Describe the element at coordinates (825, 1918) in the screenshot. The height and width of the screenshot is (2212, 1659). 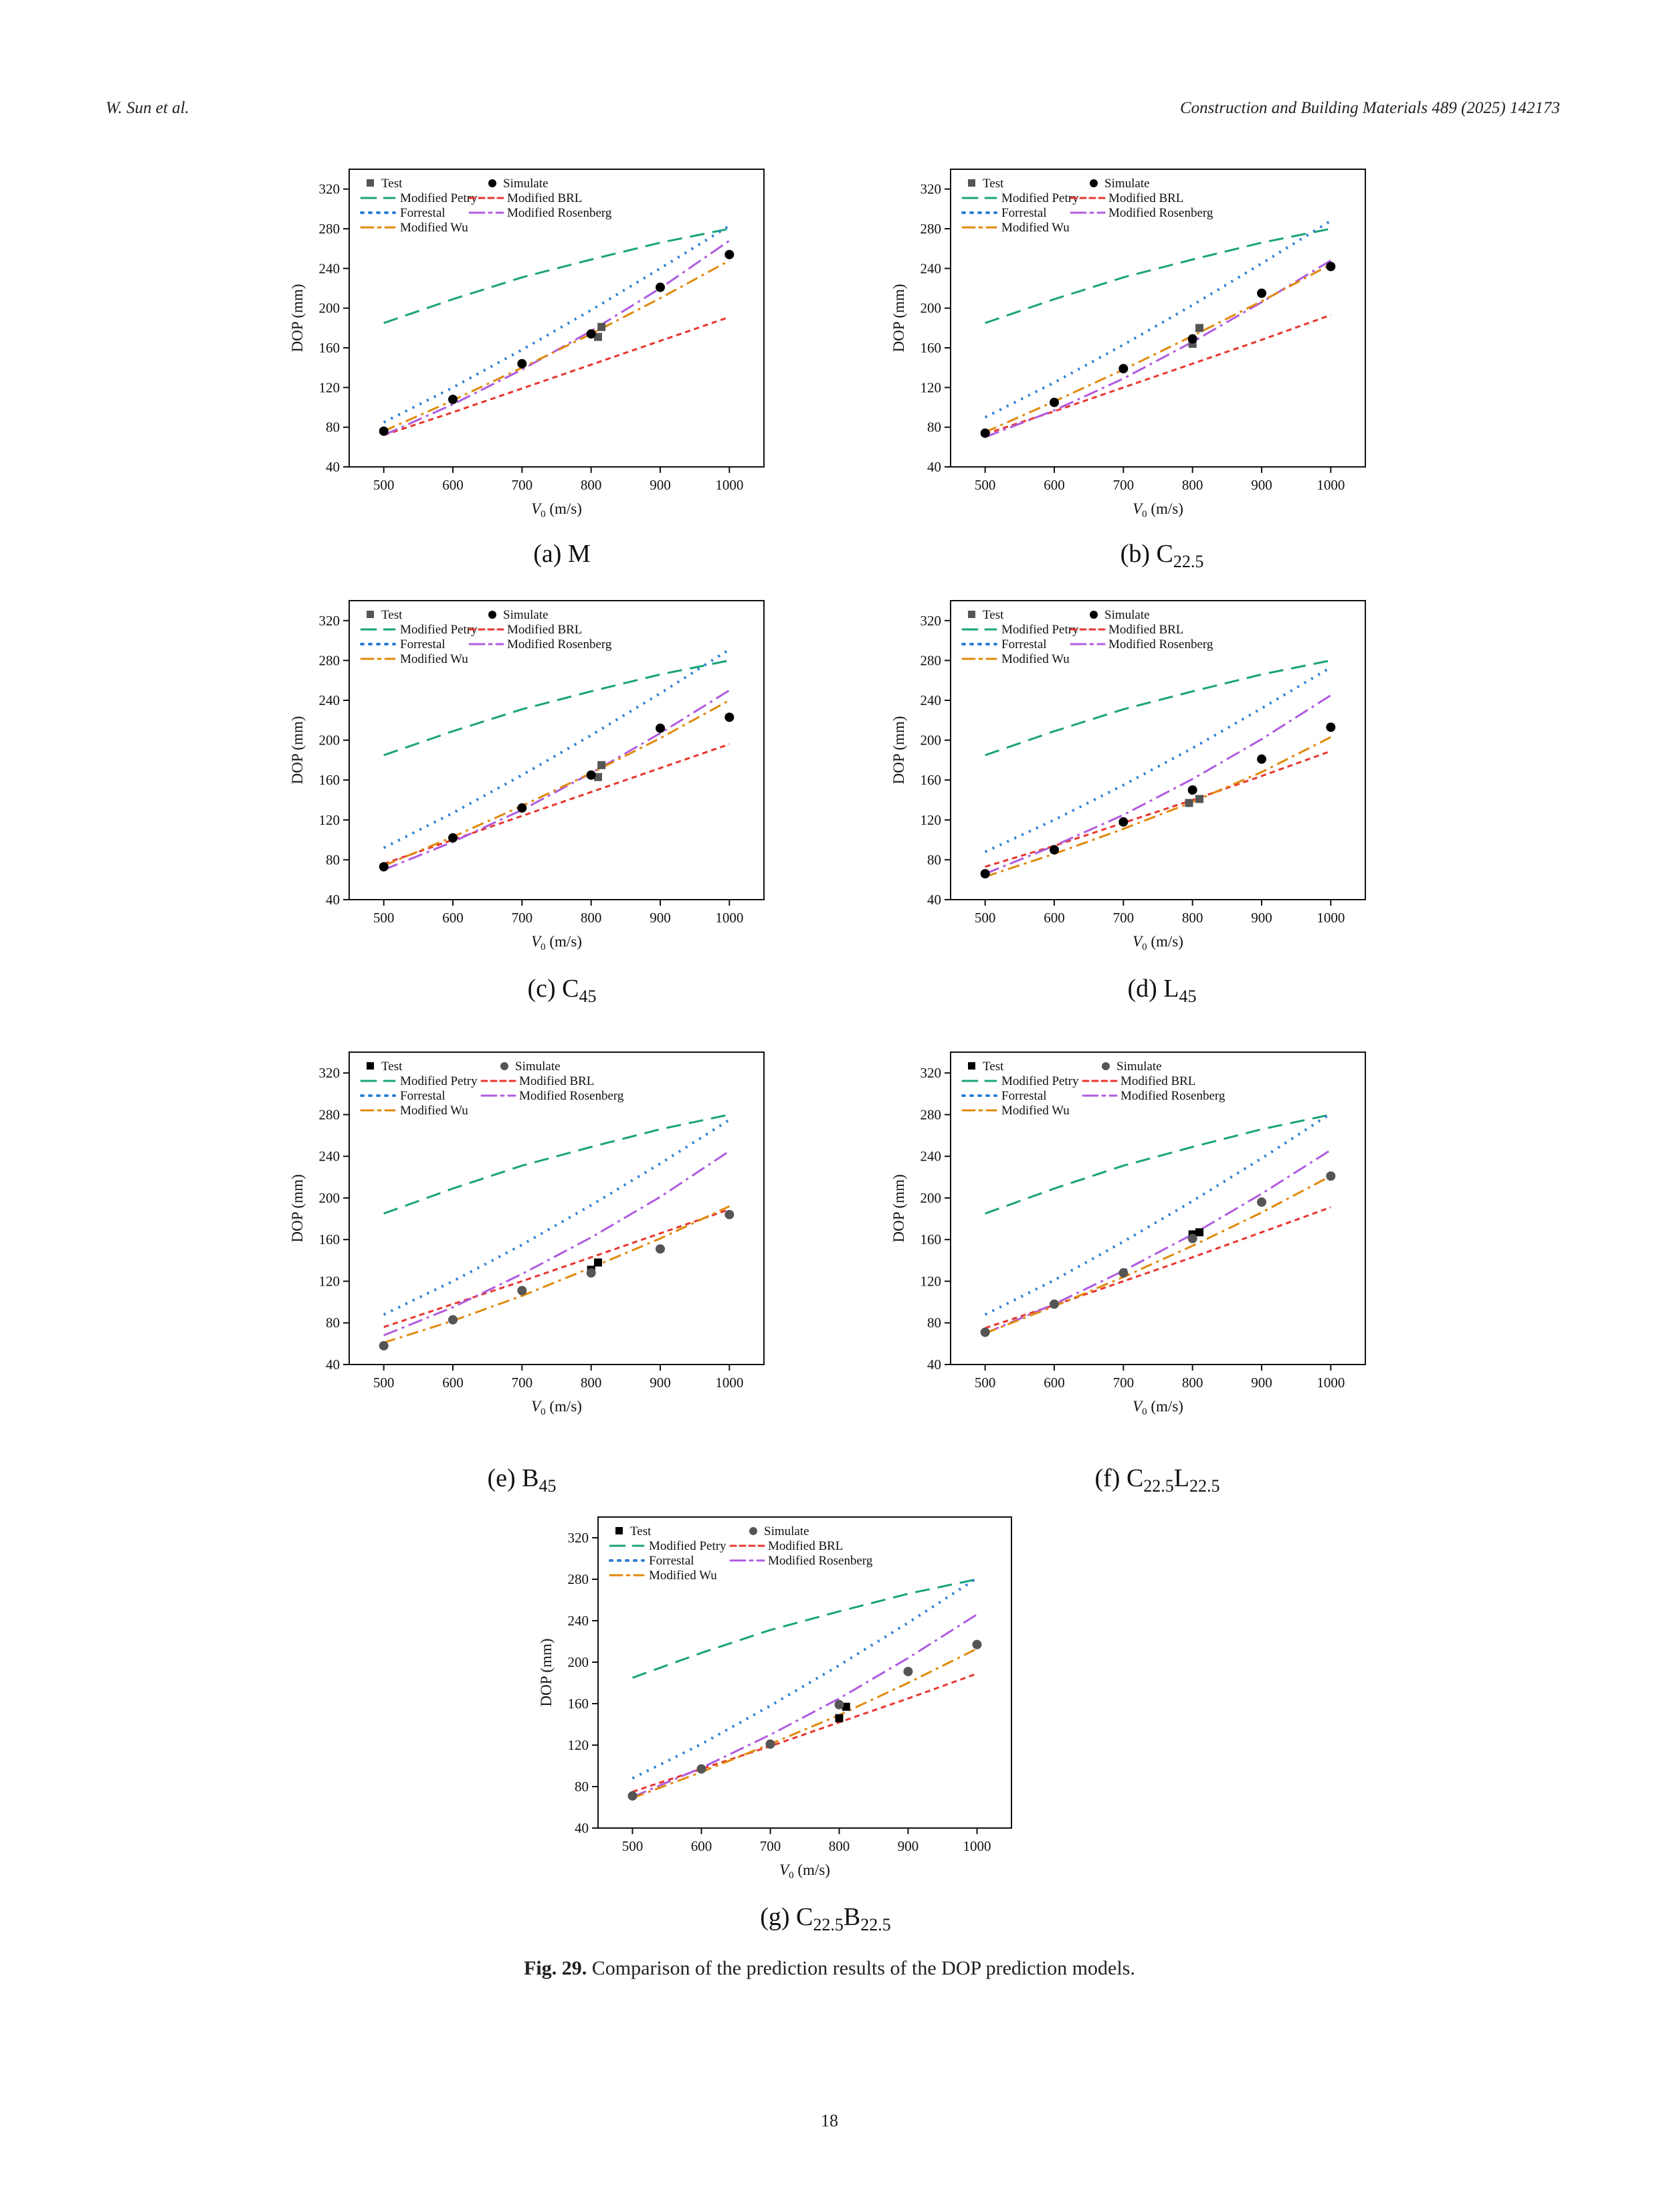
I see `panel-caption-g: (g) C22.5B22.5` at that location.